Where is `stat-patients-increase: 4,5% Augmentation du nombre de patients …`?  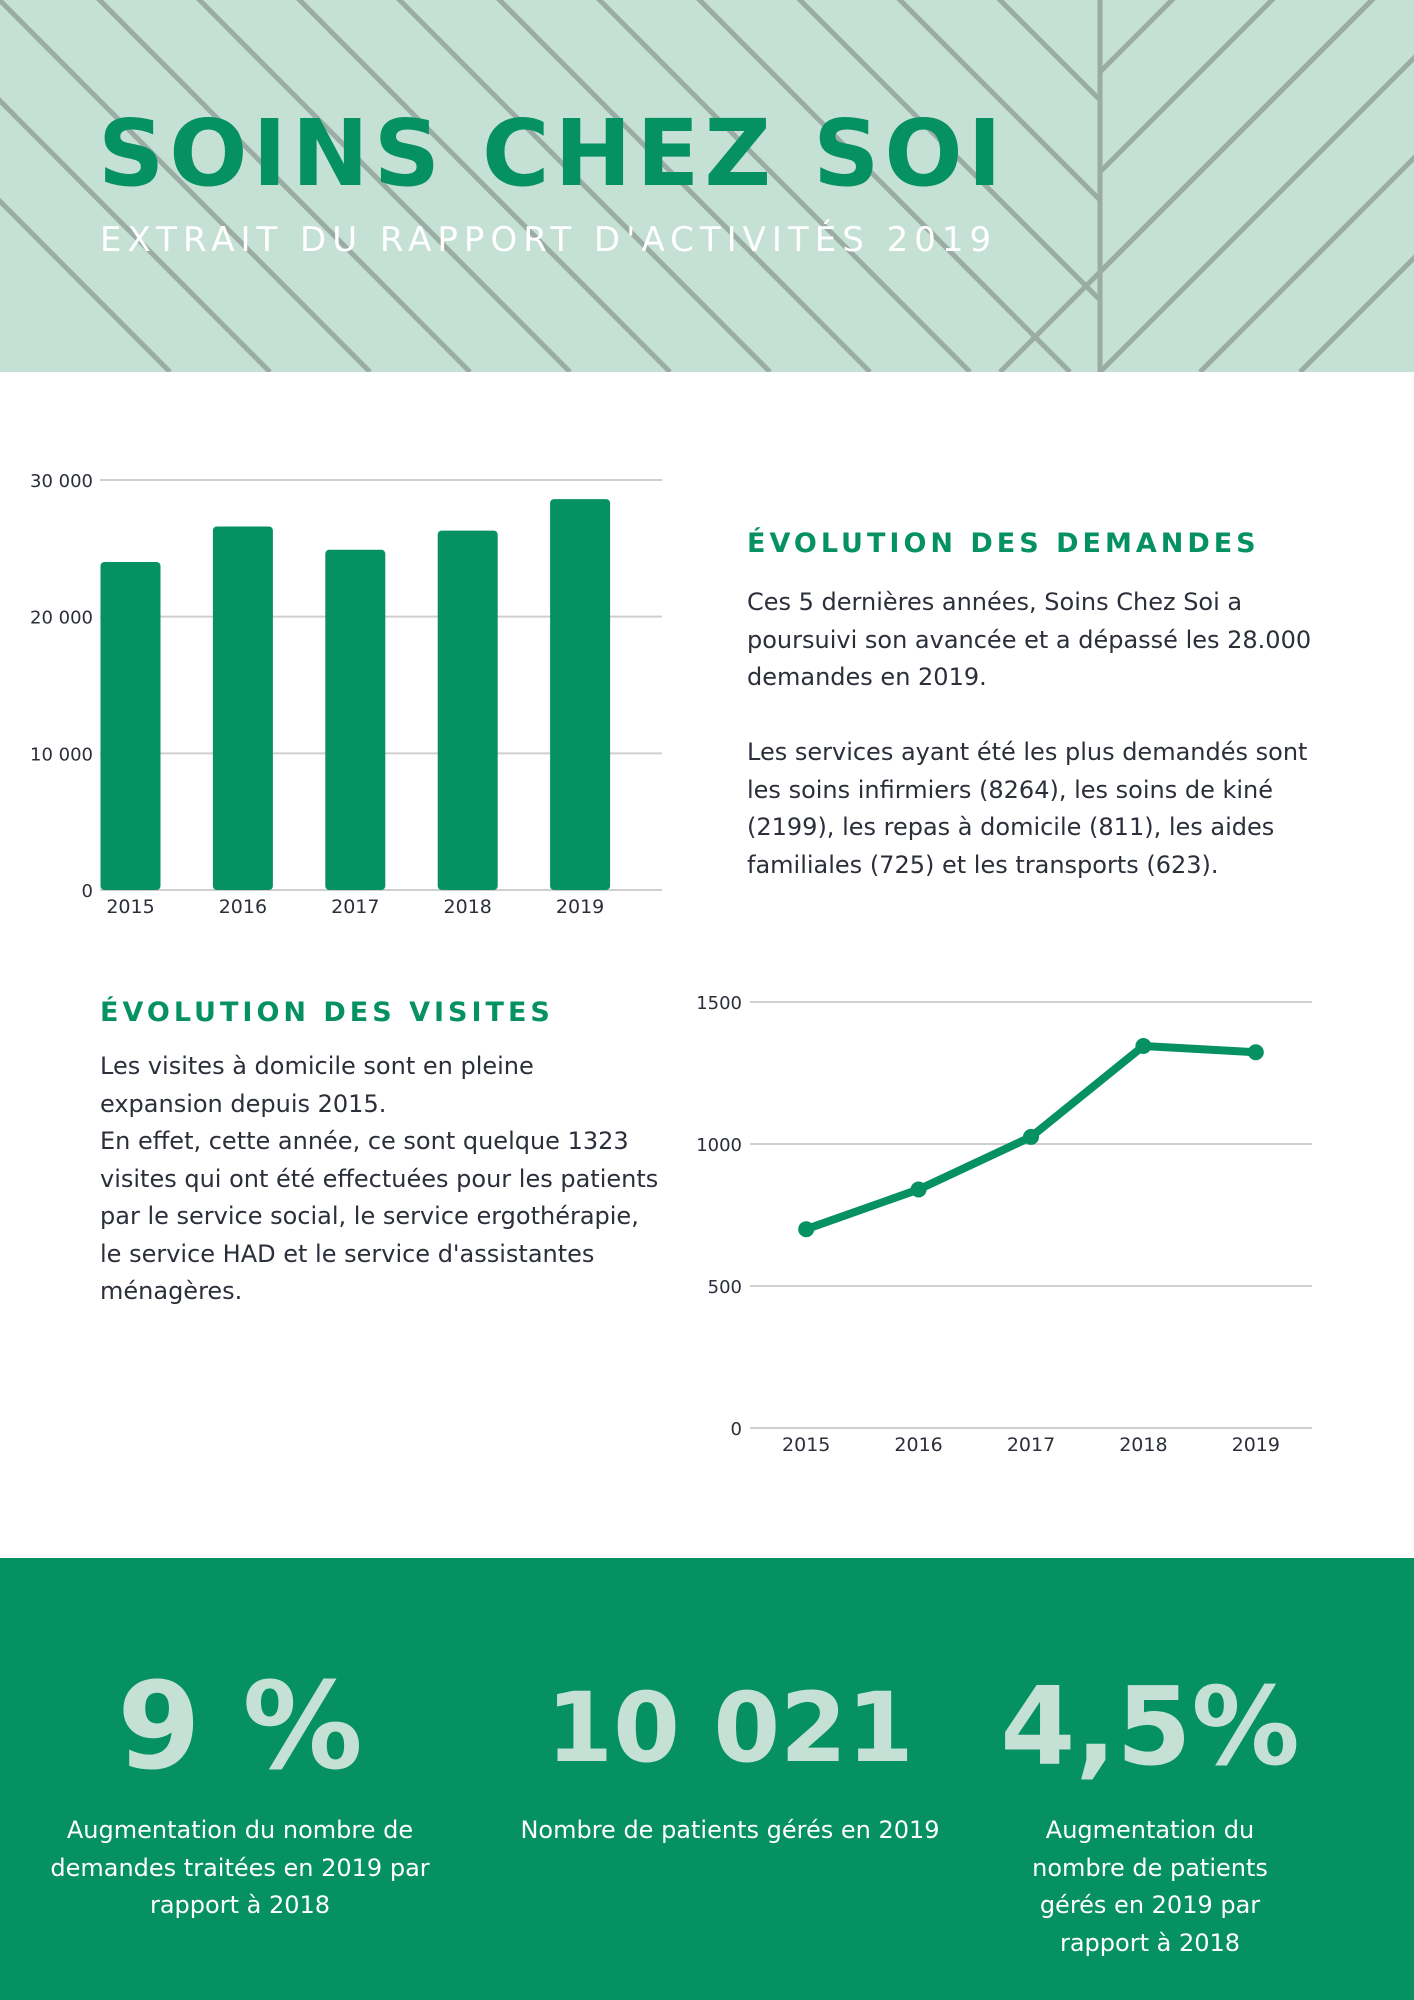 stat-patients-increase: 4,5% Augmentation du nombre de patients … is located at coordinates (1150, 1760).